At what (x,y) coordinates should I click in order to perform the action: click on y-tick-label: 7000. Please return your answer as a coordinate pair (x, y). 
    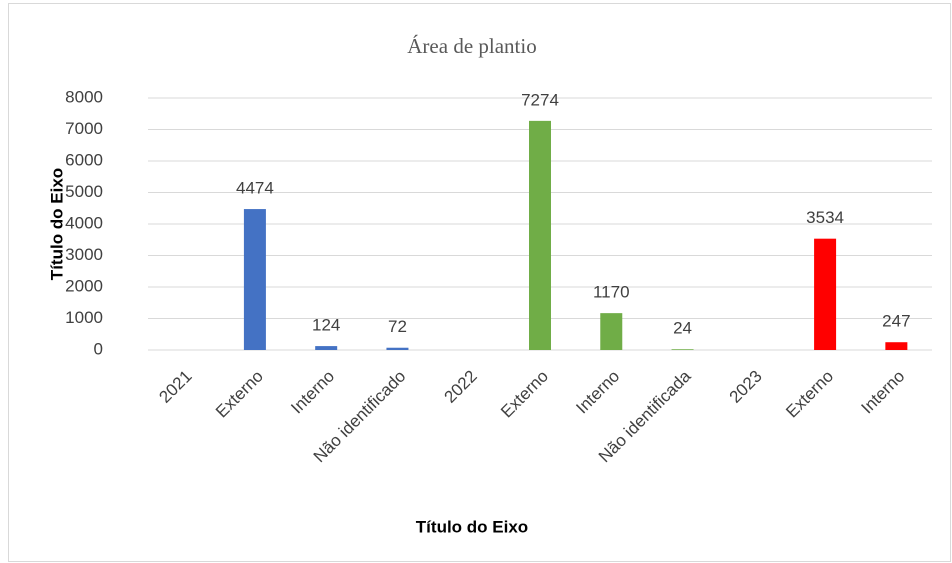
    Looking at the image, I should click on (84, 128).